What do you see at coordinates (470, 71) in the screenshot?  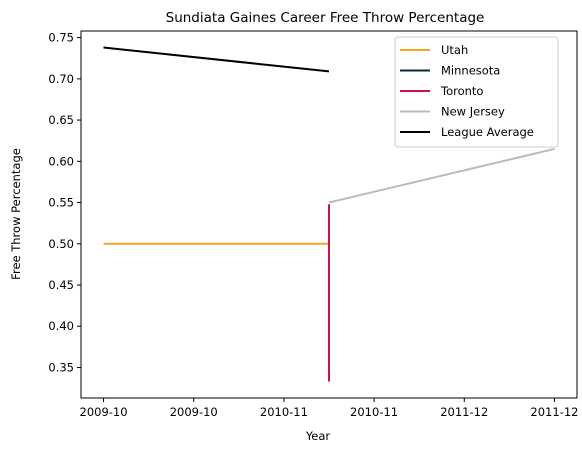 I see `legend-entry: Minnesota` at bounding box center [470, 71].